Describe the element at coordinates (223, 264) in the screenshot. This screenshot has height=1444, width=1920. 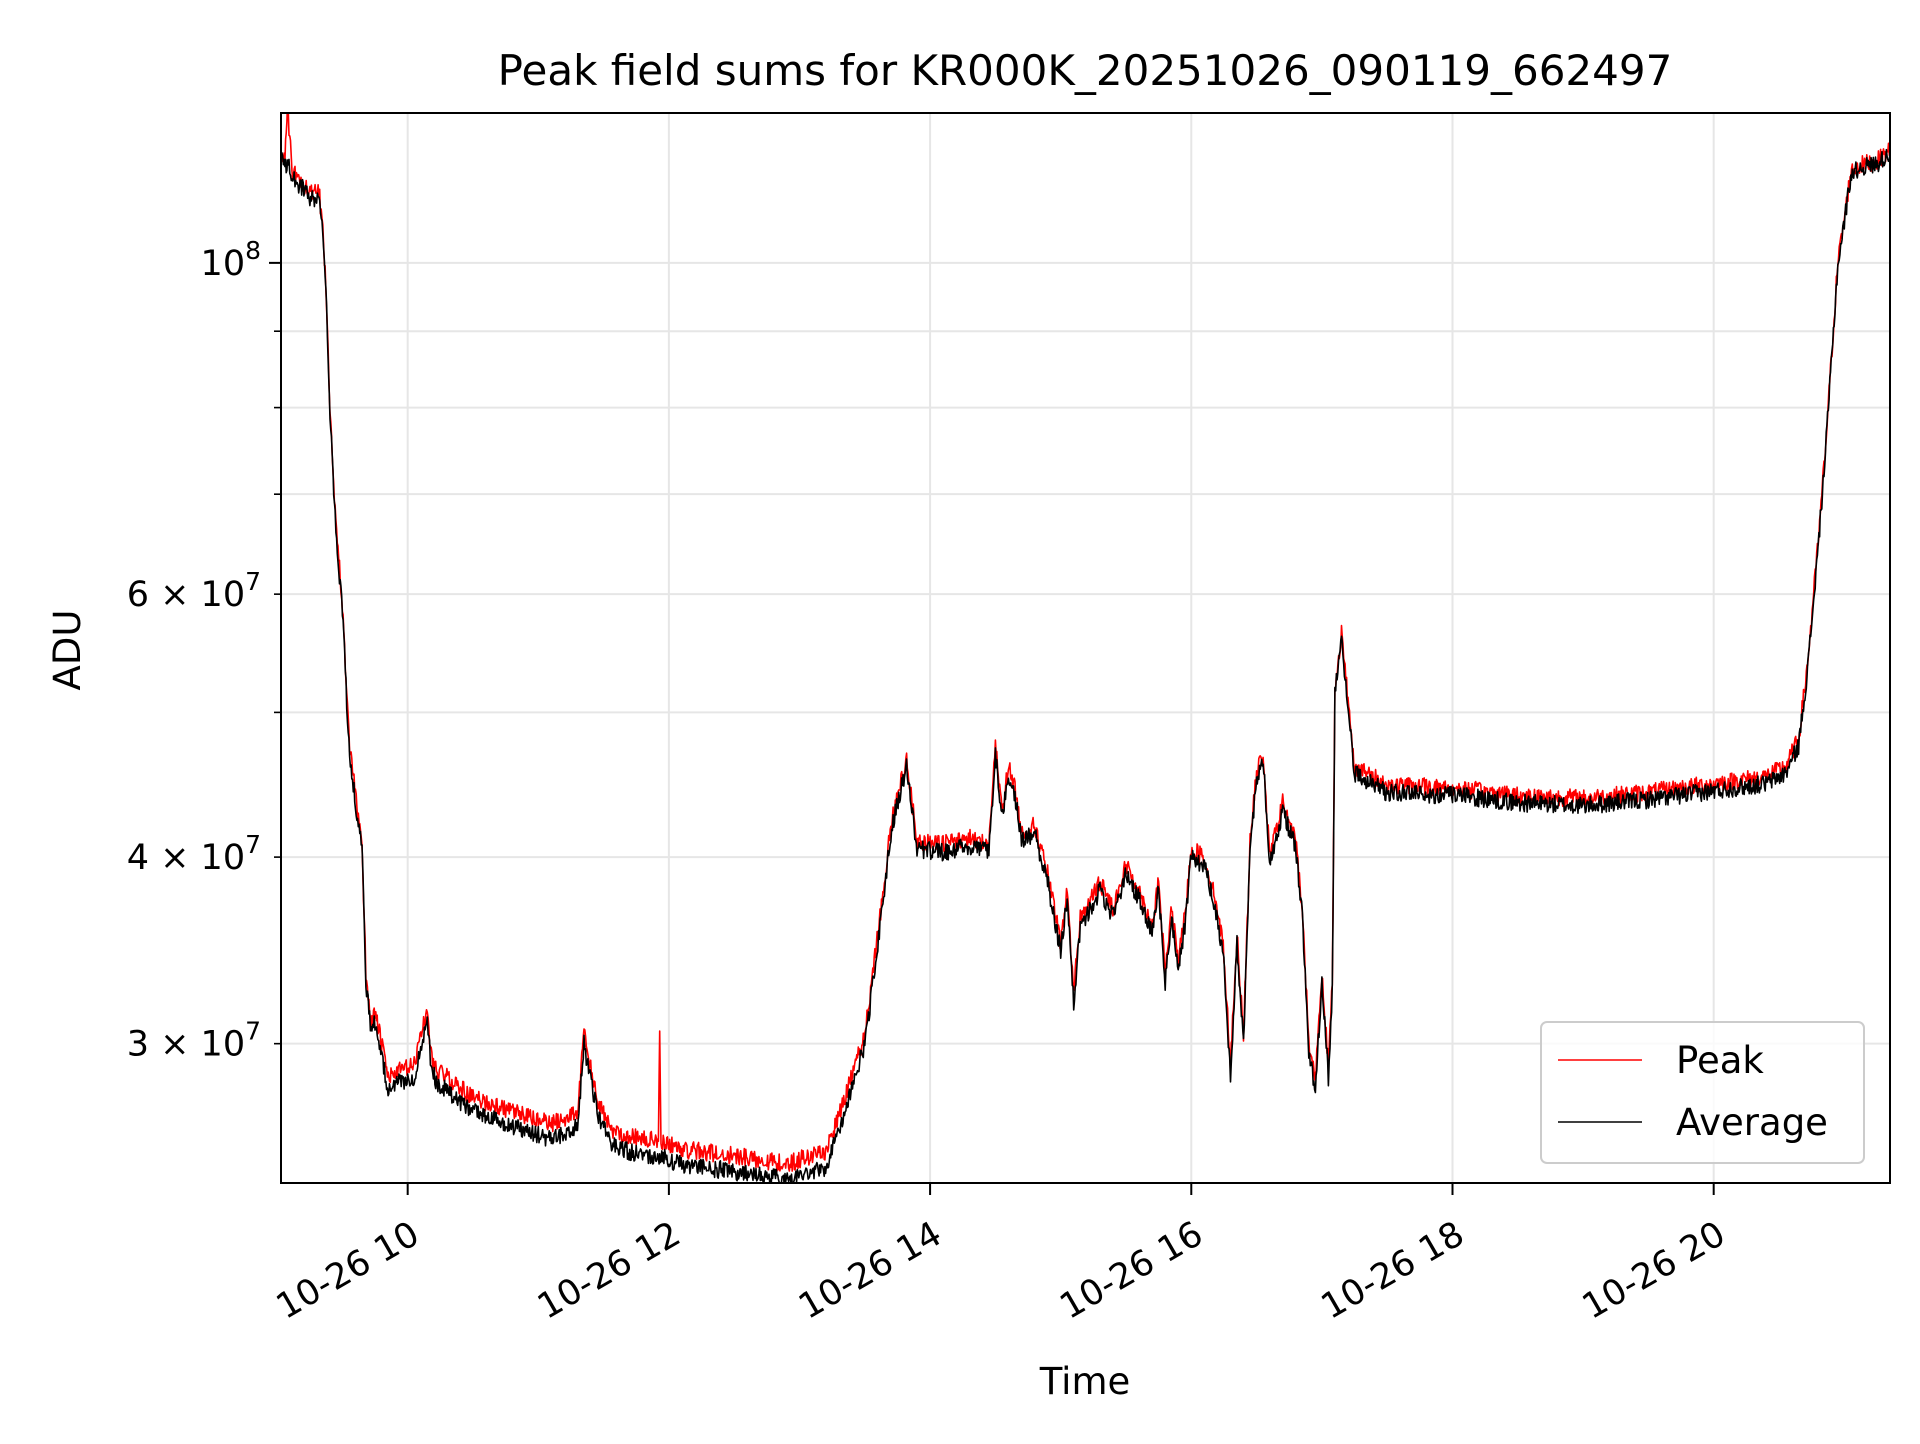
I see `y-tick-label-base: 10` at that location.